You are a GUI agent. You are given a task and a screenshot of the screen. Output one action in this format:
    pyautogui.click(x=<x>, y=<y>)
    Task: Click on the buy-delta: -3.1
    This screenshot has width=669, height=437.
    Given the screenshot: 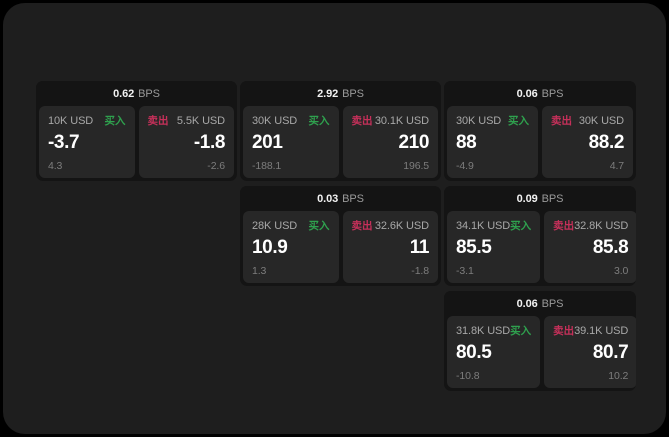 What is the action you would take?
    pyautogui.click(x=465, y=271)
    